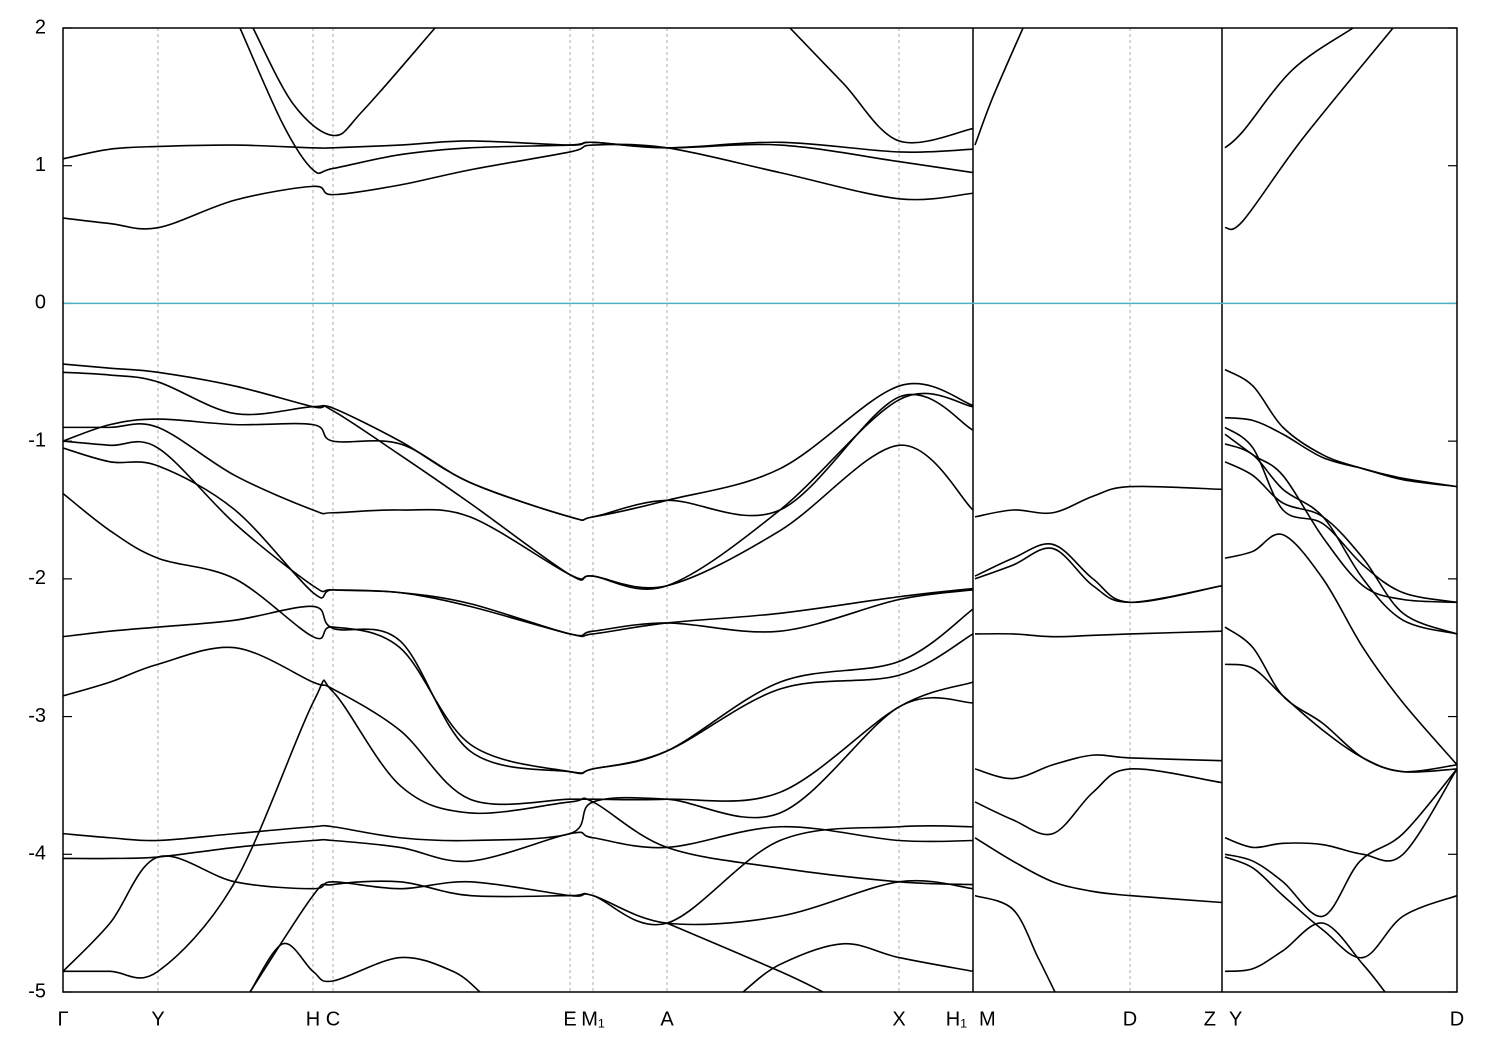  Describe the element at coordinates (333, 1019) in the screenshot. I see `x-tick-label: C` at that location.